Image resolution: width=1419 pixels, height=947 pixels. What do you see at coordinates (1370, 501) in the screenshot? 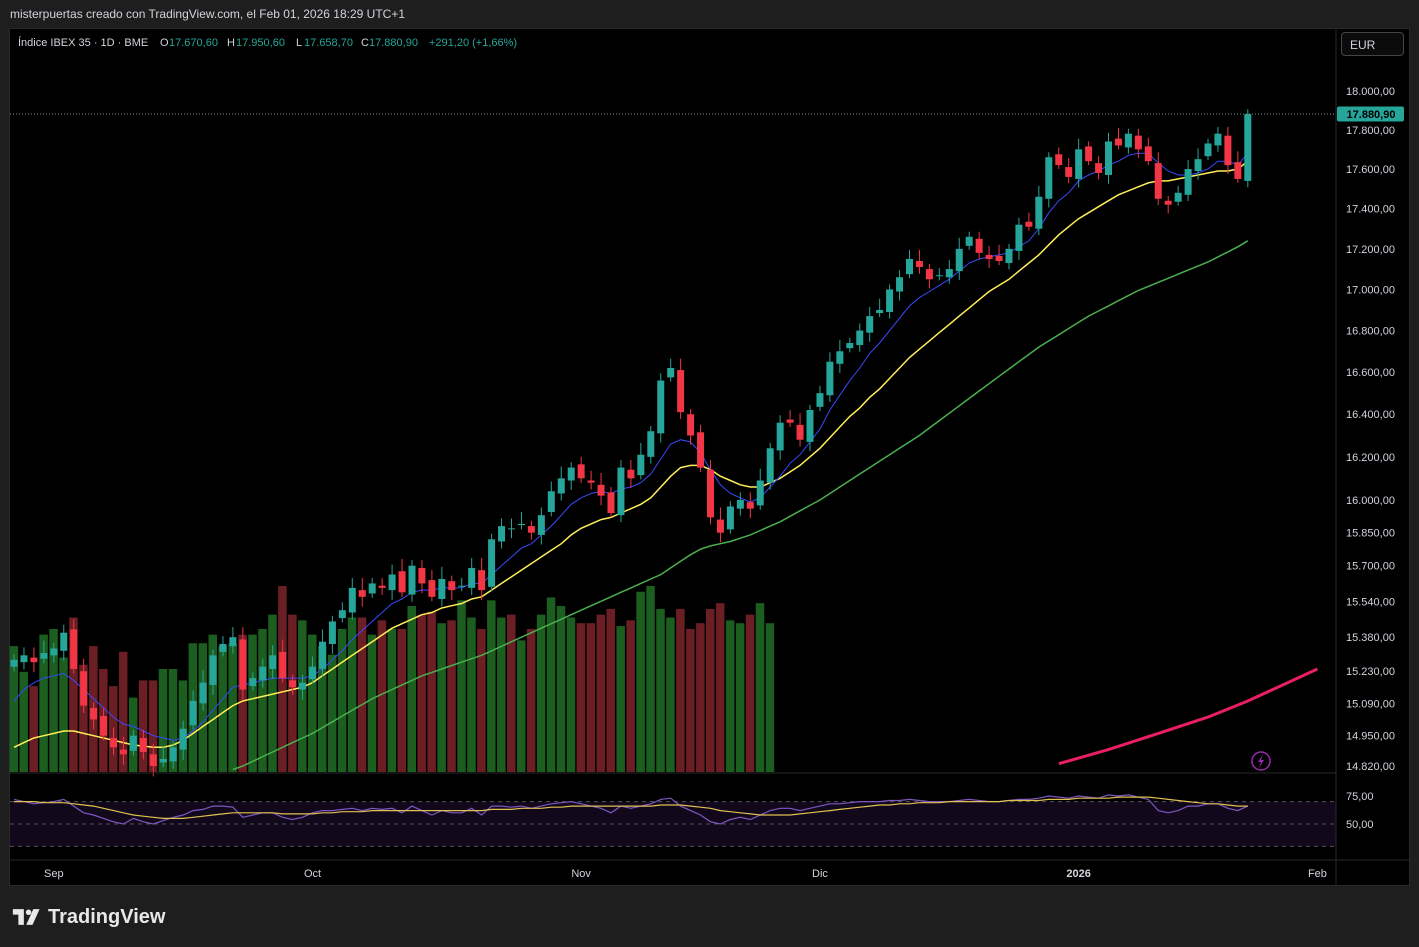
I see `price-tick-label: 16.000,00` at bounding box center [1370, 501].